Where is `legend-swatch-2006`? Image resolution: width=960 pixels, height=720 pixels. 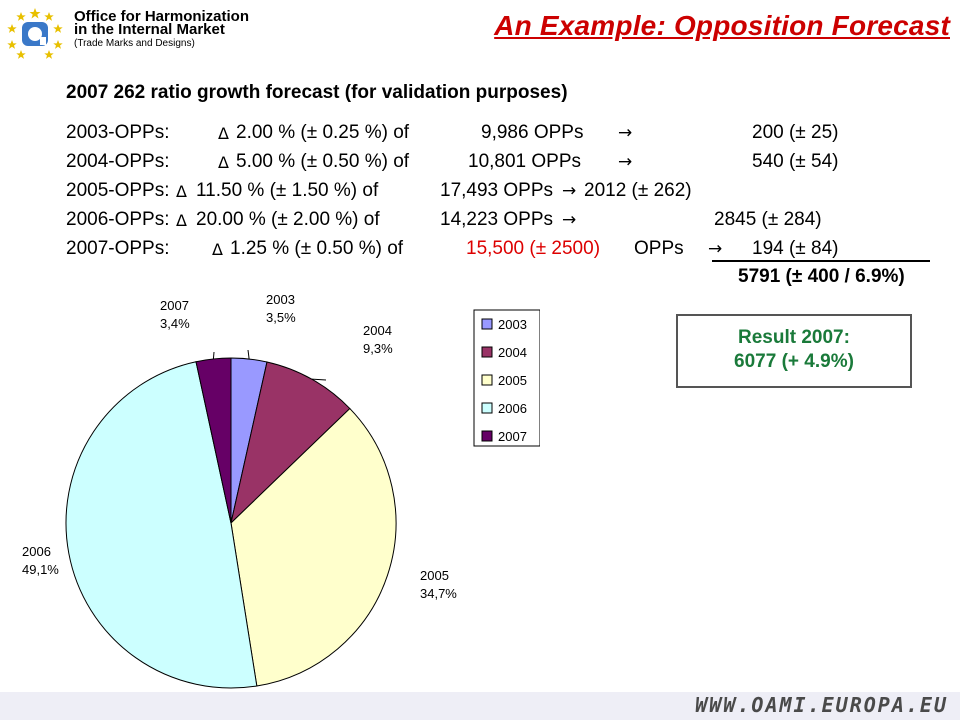 legend-swatch-2006 is located at coordinates (487, 408).